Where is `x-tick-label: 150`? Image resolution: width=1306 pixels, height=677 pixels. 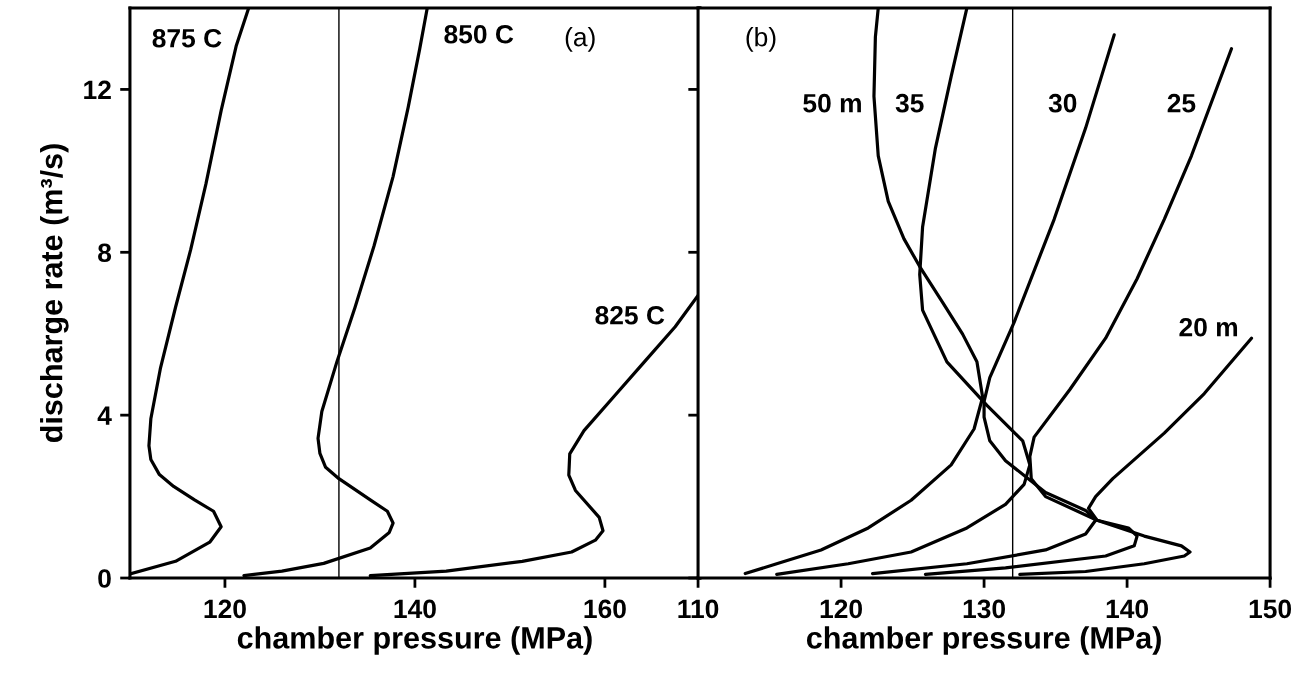
x-tick-label: 150 is located at coordinates (1270, 609).